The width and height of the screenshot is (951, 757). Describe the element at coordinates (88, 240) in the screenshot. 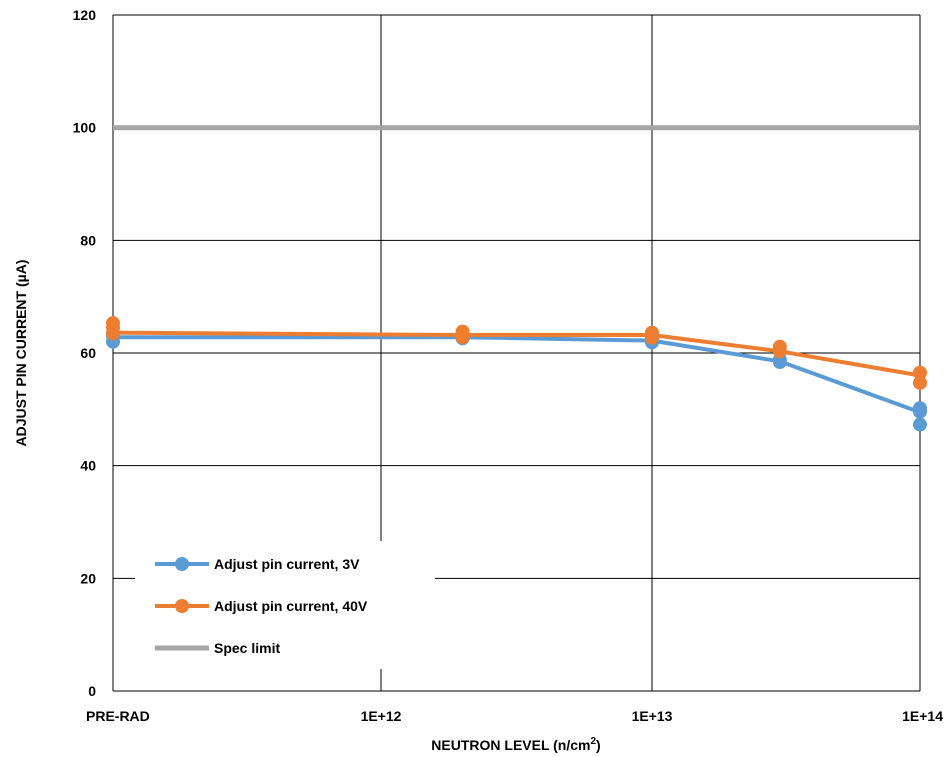

I see `y-tick-label: 80` at that location.